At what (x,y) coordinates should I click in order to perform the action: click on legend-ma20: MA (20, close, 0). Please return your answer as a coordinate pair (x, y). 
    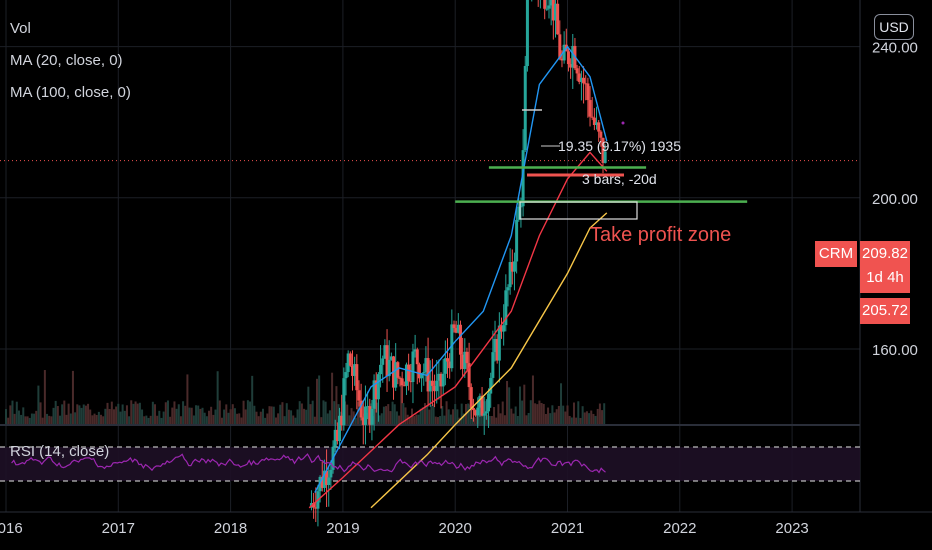
    Looking at the image, I should click on (66, 60).